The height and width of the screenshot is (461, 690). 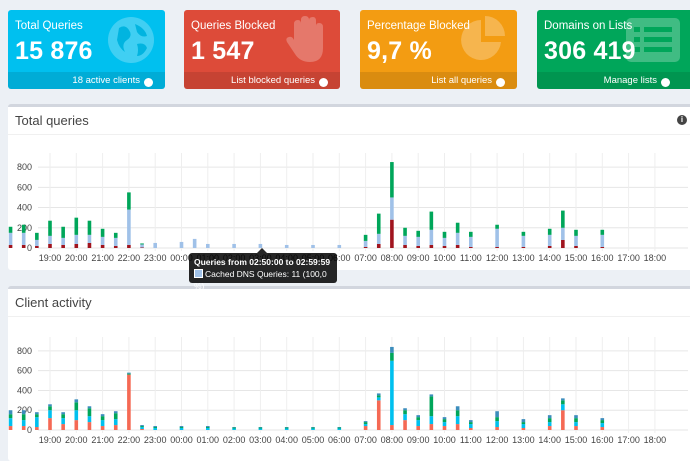 I want to click on x-tick-label: 12:00, so click(x=497, y=258).